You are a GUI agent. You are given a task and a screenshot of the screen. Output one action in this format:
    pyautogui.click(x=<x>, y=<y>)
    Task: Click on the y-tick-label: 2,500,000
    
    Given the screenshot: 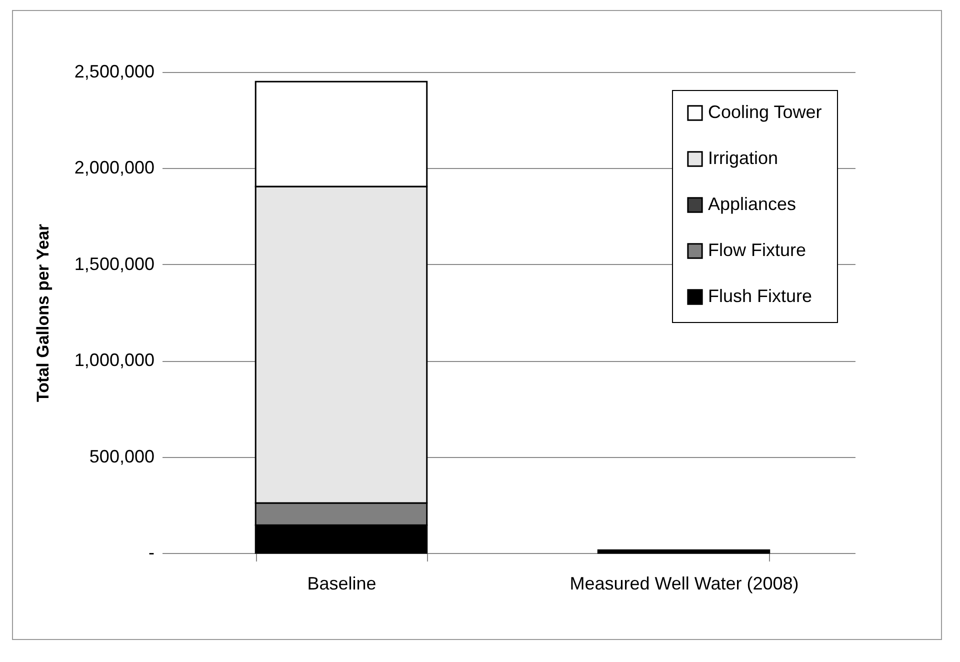 What is the action you would take?
    pyautogui.click(x=114, y=72)
    